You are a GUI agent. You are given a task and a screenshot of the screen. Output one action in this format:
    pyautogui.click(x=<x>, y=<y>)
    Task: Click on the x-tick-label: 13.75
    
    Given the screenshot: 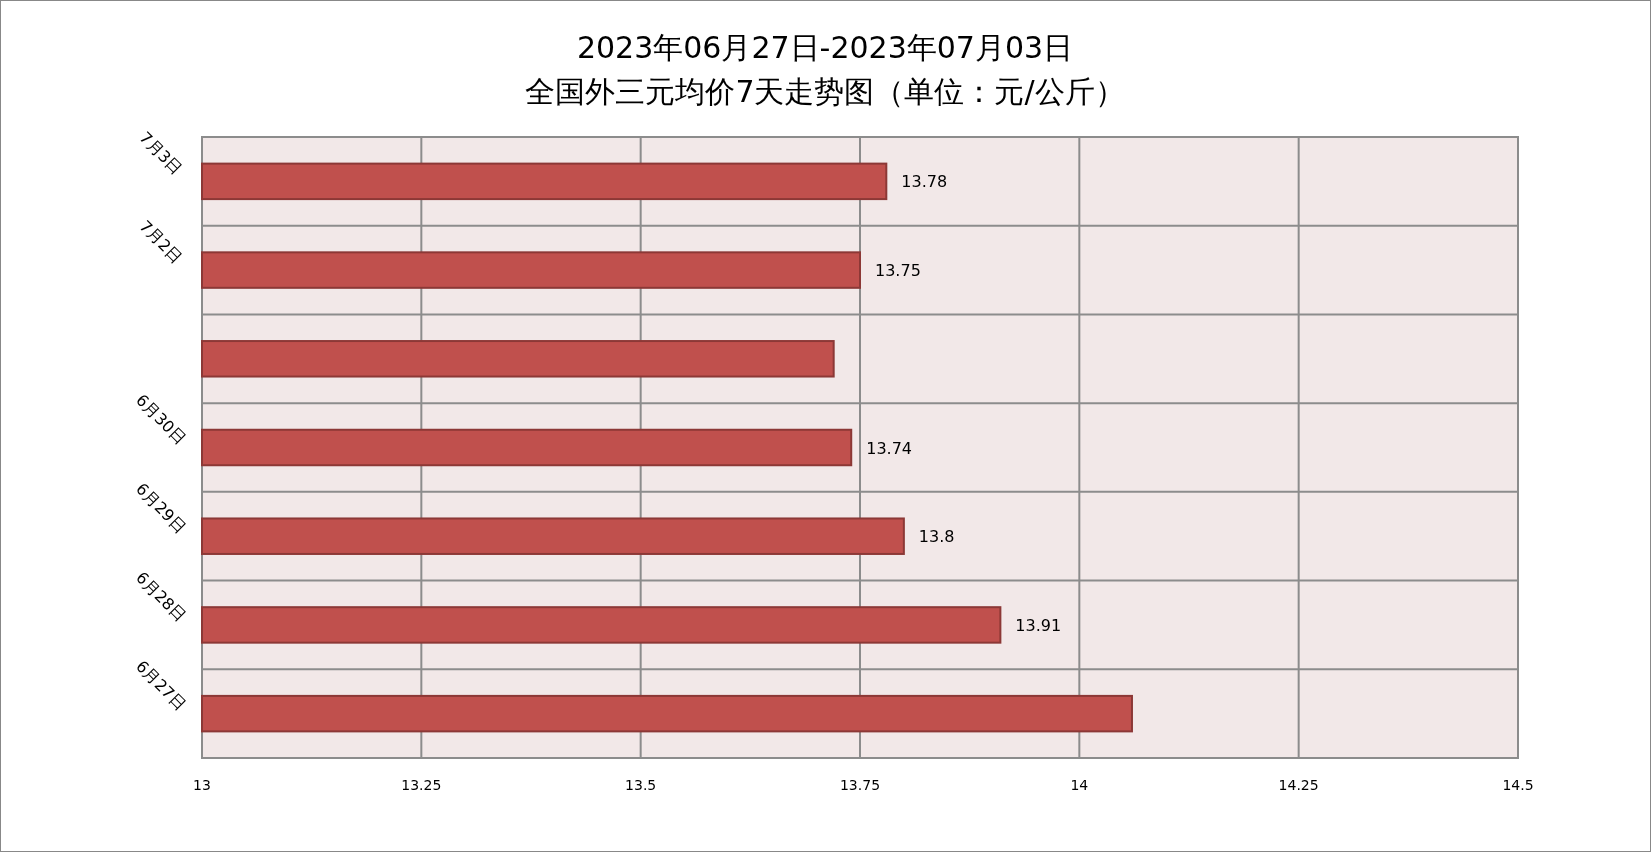 What is the action you would take?
    pyautogui.click(x=860, y=785)
    